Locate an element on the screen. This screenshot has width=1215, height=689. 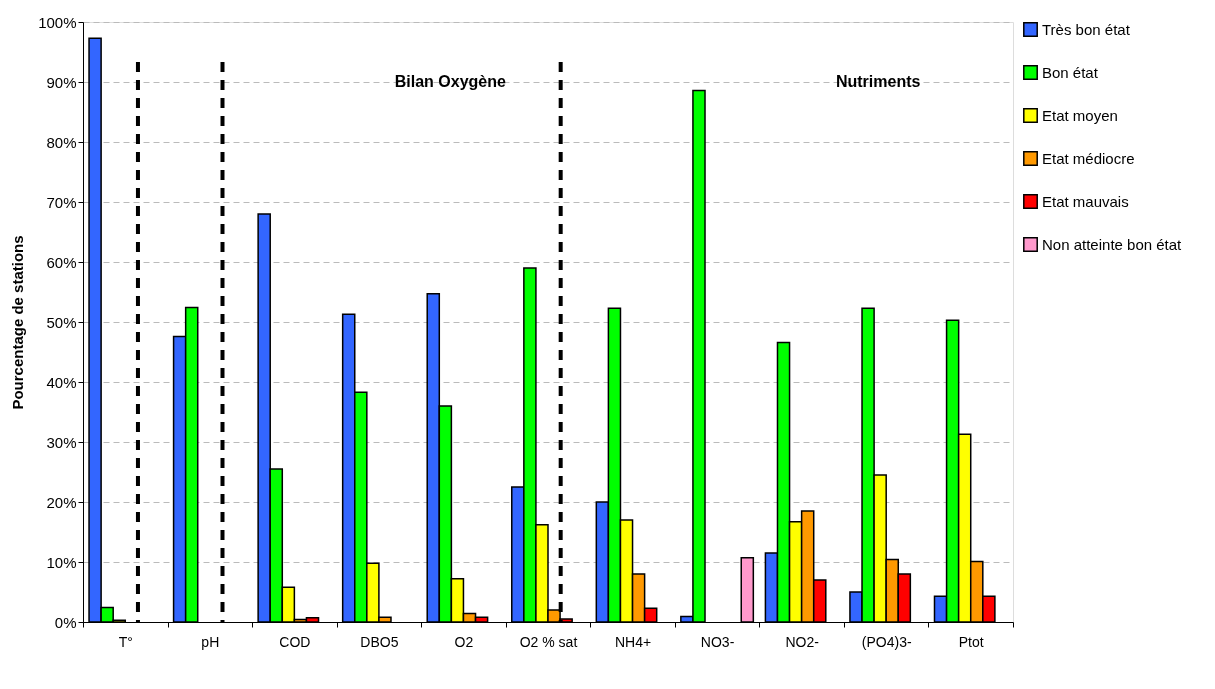
x-tick-label: NO2- is located at coordinates (802, 641).